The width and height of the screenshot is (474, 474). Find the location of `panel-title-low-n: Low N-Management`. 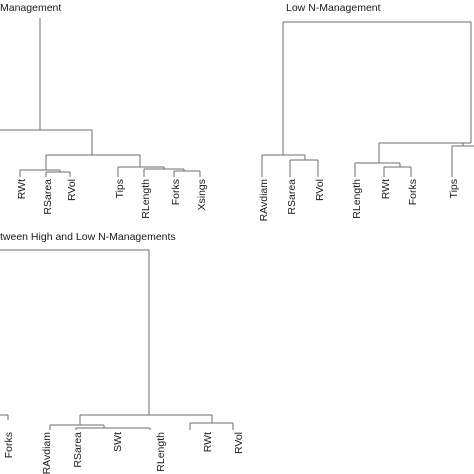

panel-title-low-n: Low N-Management is located at coordinates (333, 8).